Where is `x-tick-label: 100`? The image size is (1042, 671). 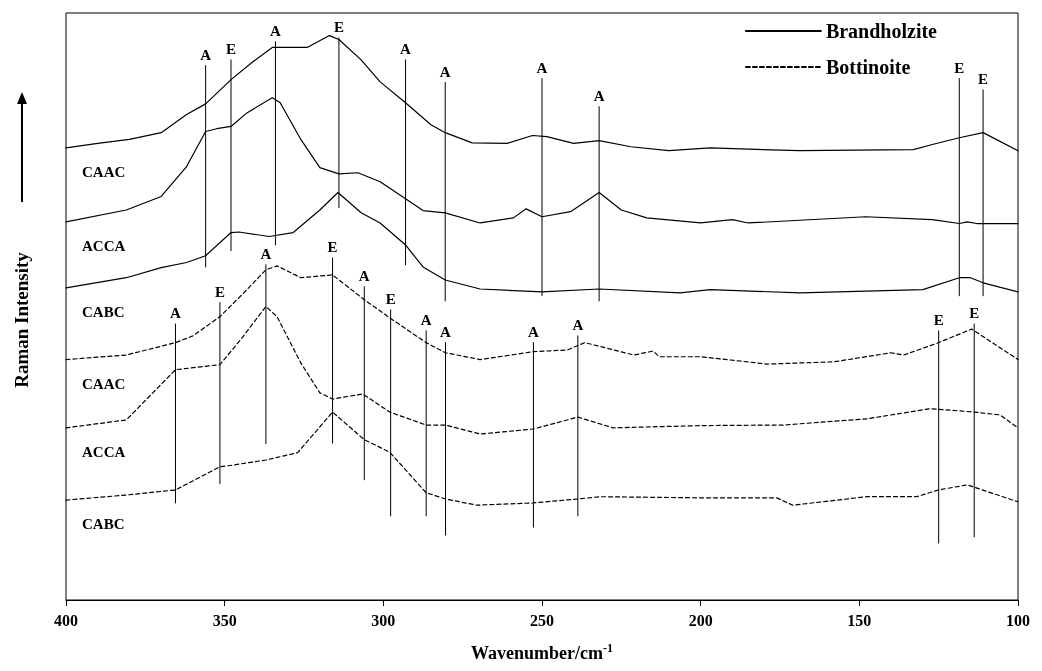 x-tick-label: 100 is located at coordinates (1018, 620).